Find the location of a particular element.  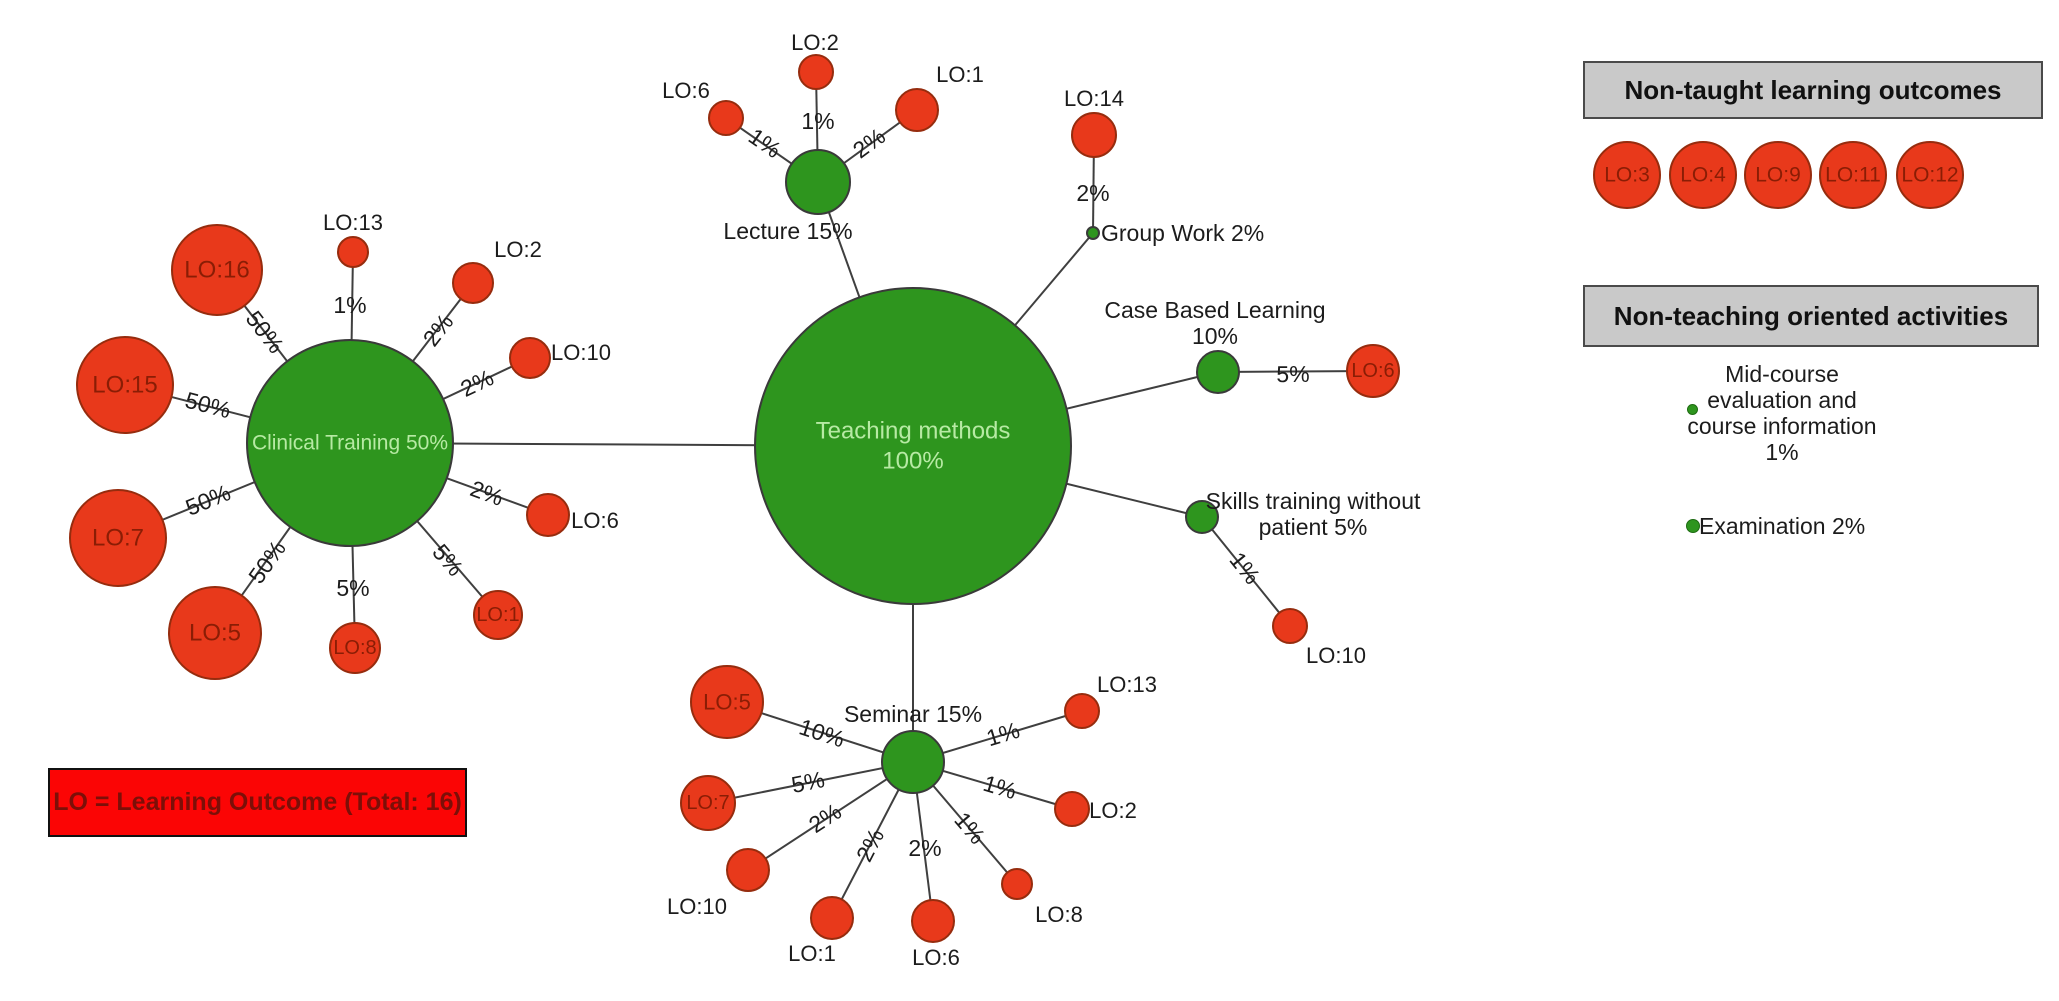

node-label-lecture: Lecture 15% is located at coordinates (787, 231).